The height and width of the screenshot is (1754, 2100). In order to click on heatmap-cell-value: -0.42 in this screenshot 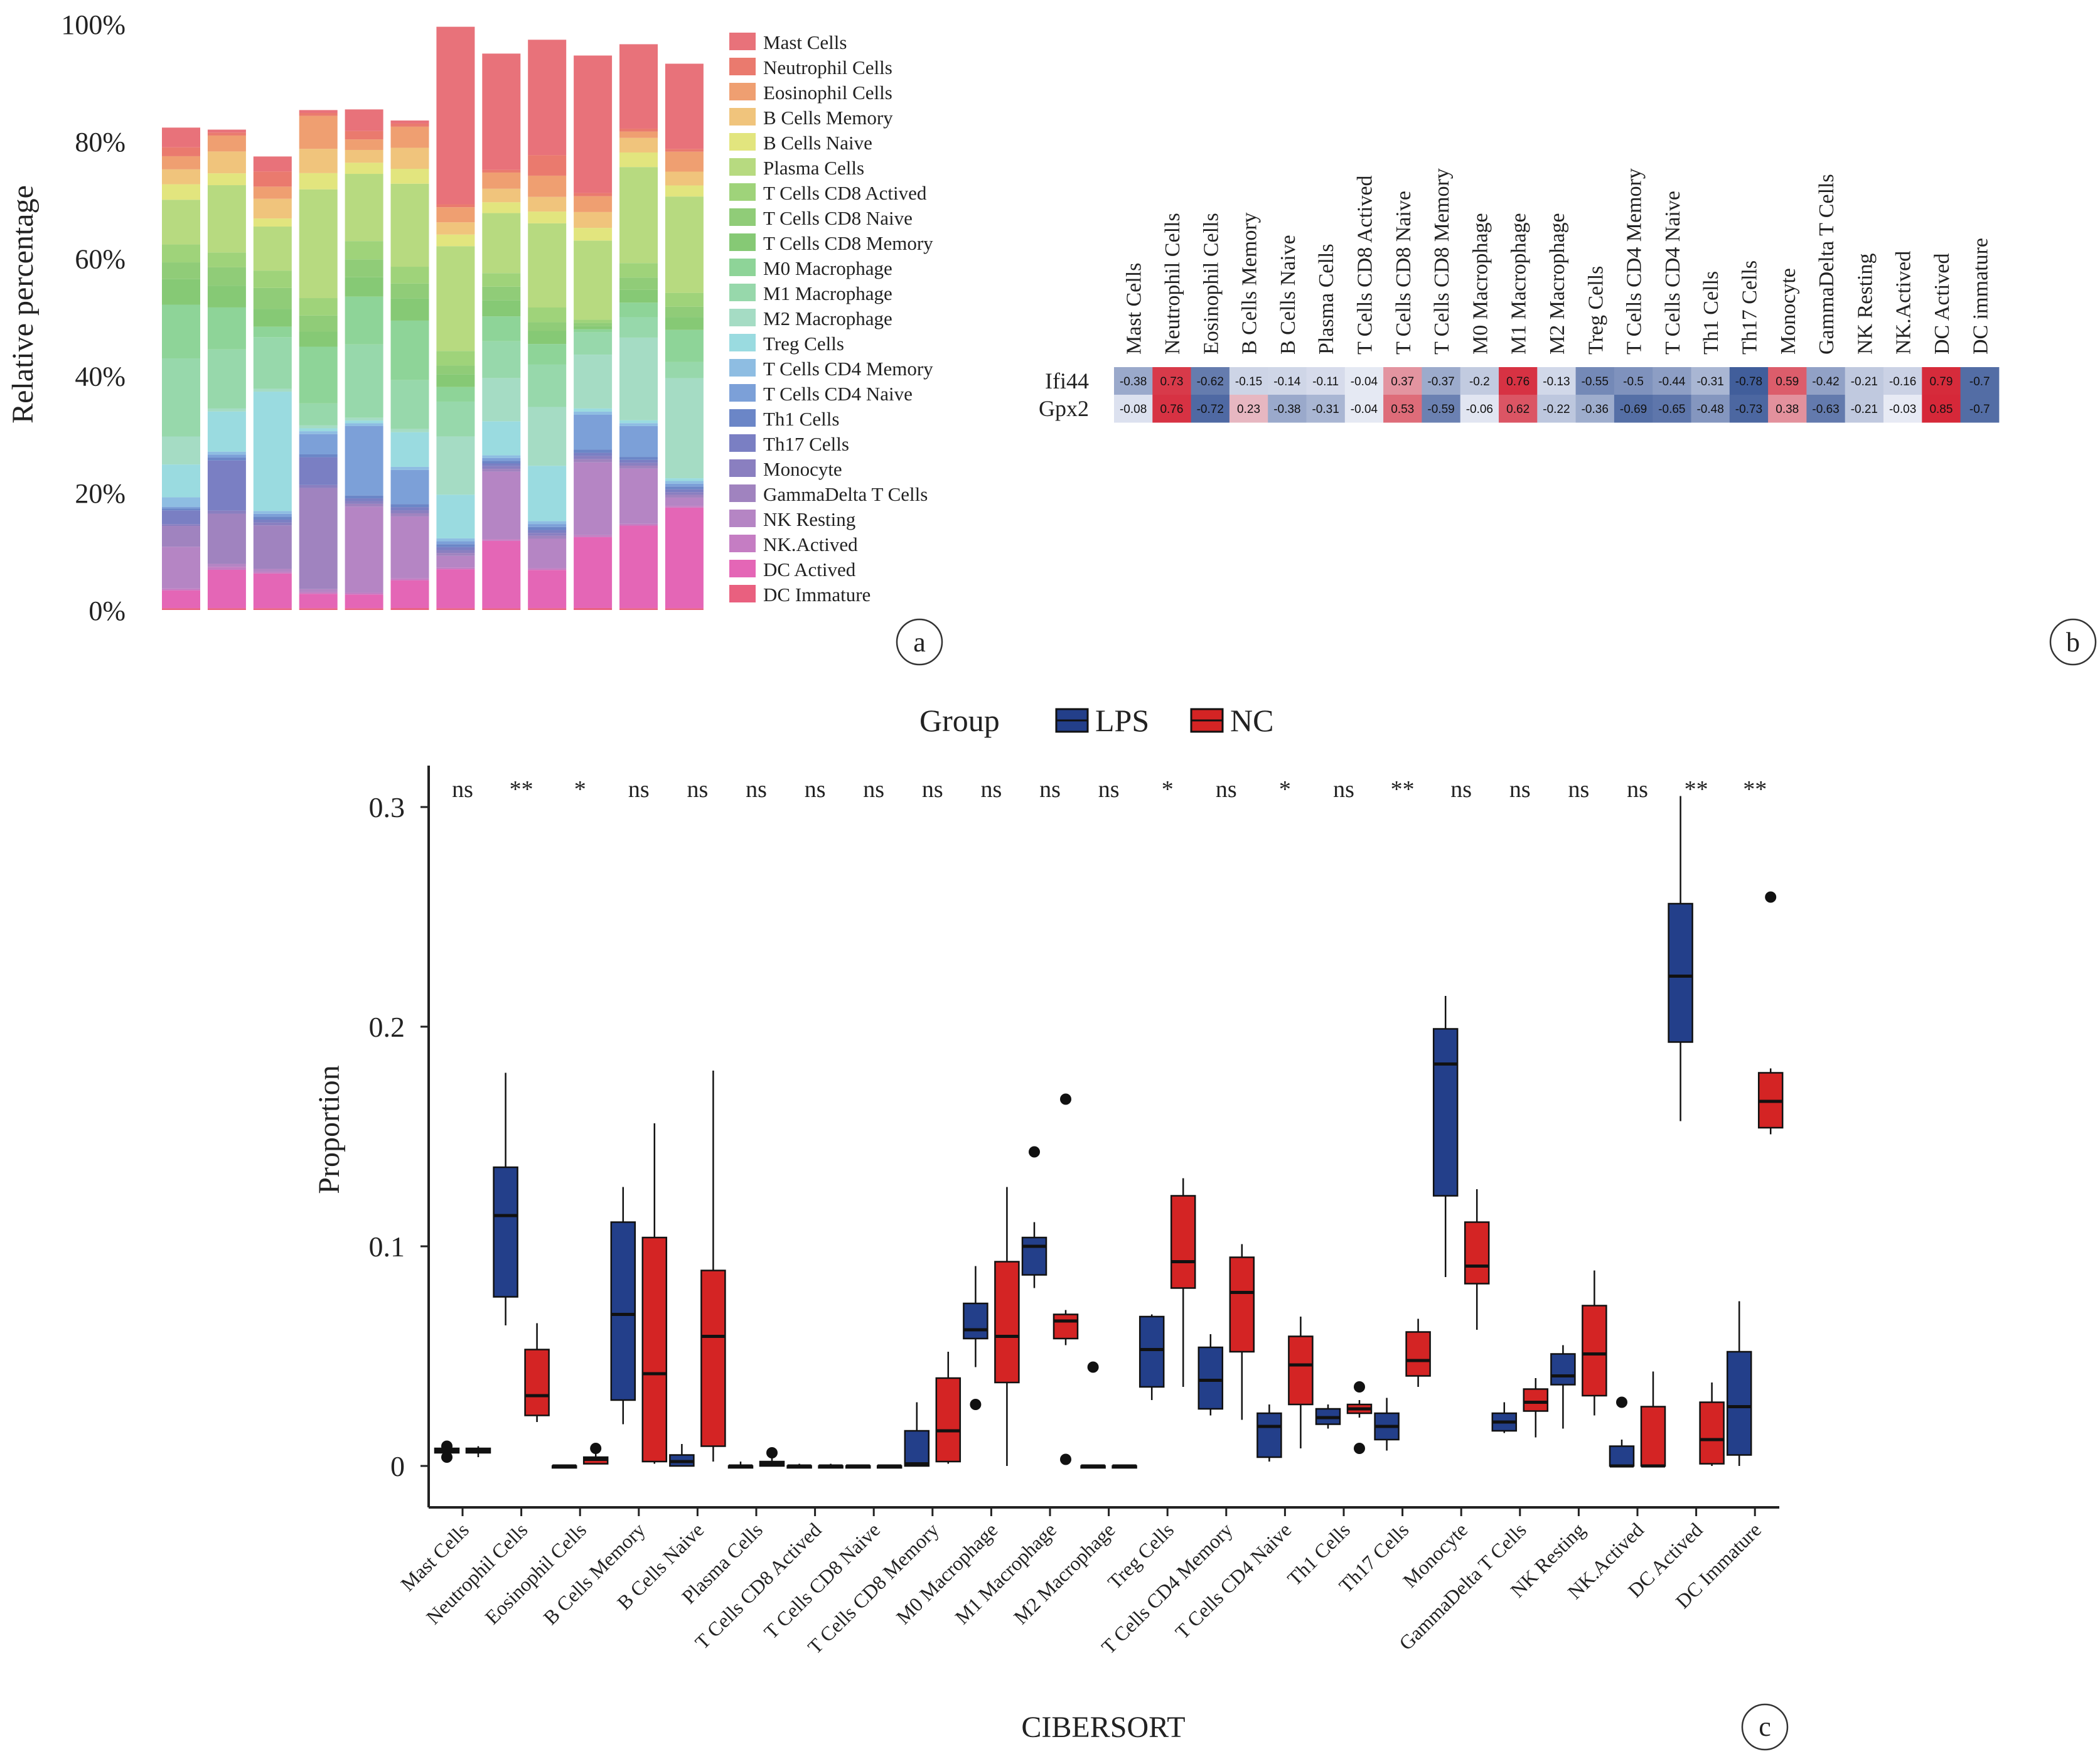, I will do `click(1825, 381)`.